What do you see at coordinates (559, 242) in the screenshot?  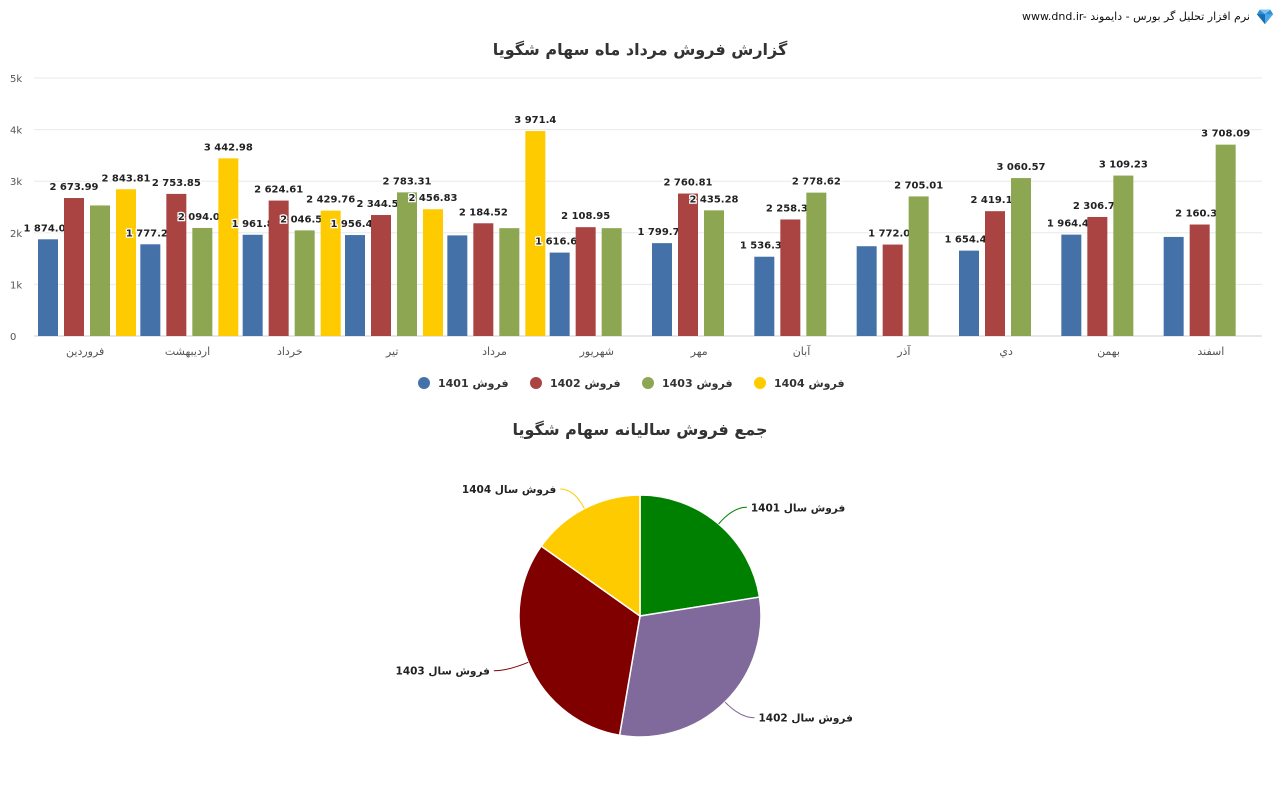 I see `data-label: 1 616.62` at bounding box center [559, 242].